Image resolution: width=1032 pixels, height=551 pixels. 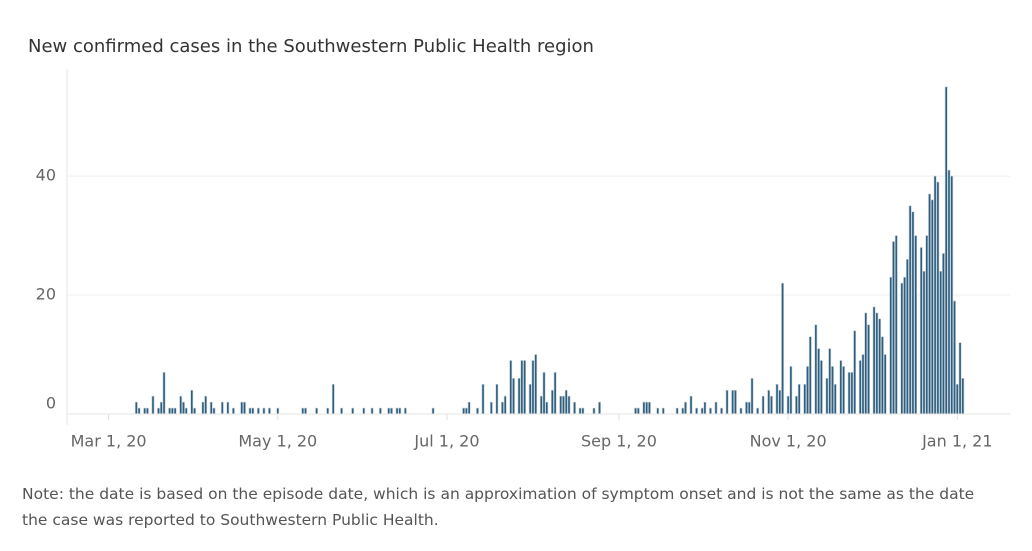 I want to click on y-tick-label: 40, so click(x=46, y=175).